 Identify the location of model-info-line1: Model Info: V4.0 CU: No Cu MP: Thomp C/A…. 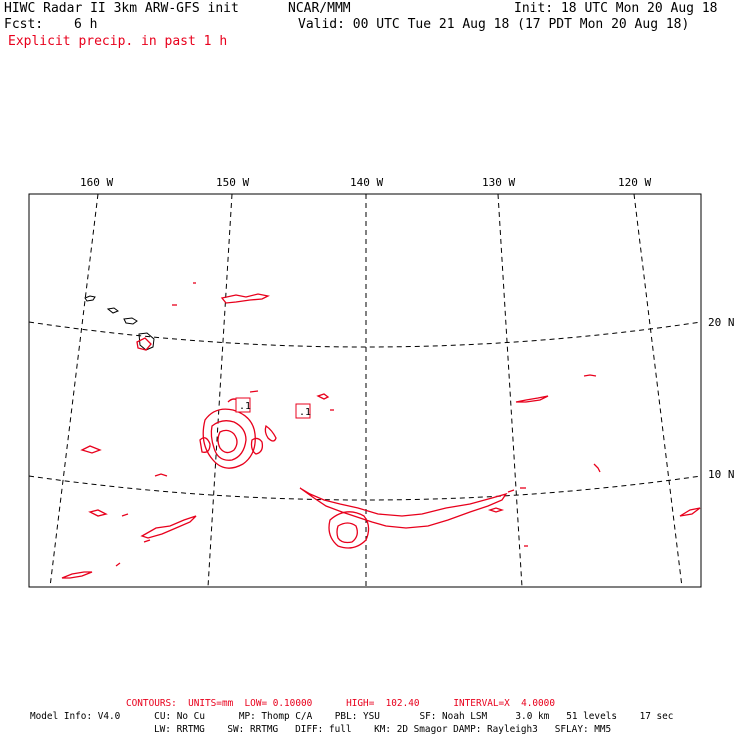
(352, 716).